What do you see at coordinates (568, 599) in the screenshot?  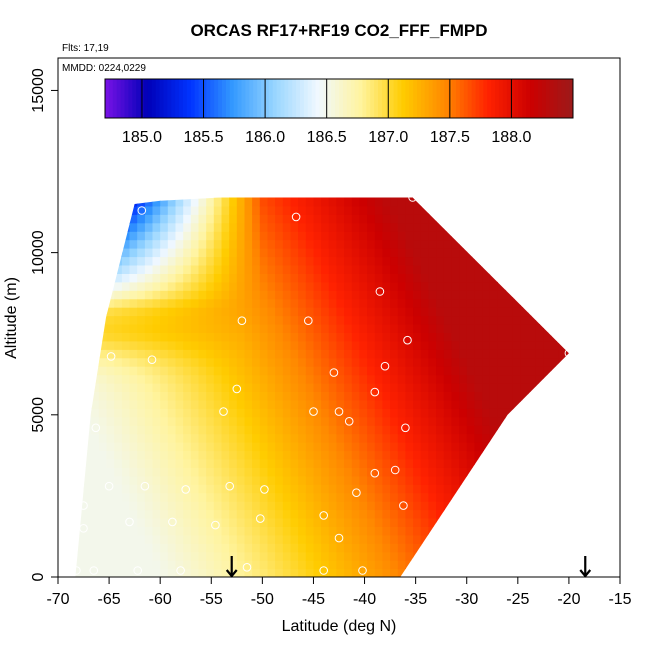 I see `x-tick-label: -20` at bounding box center [568, 599].